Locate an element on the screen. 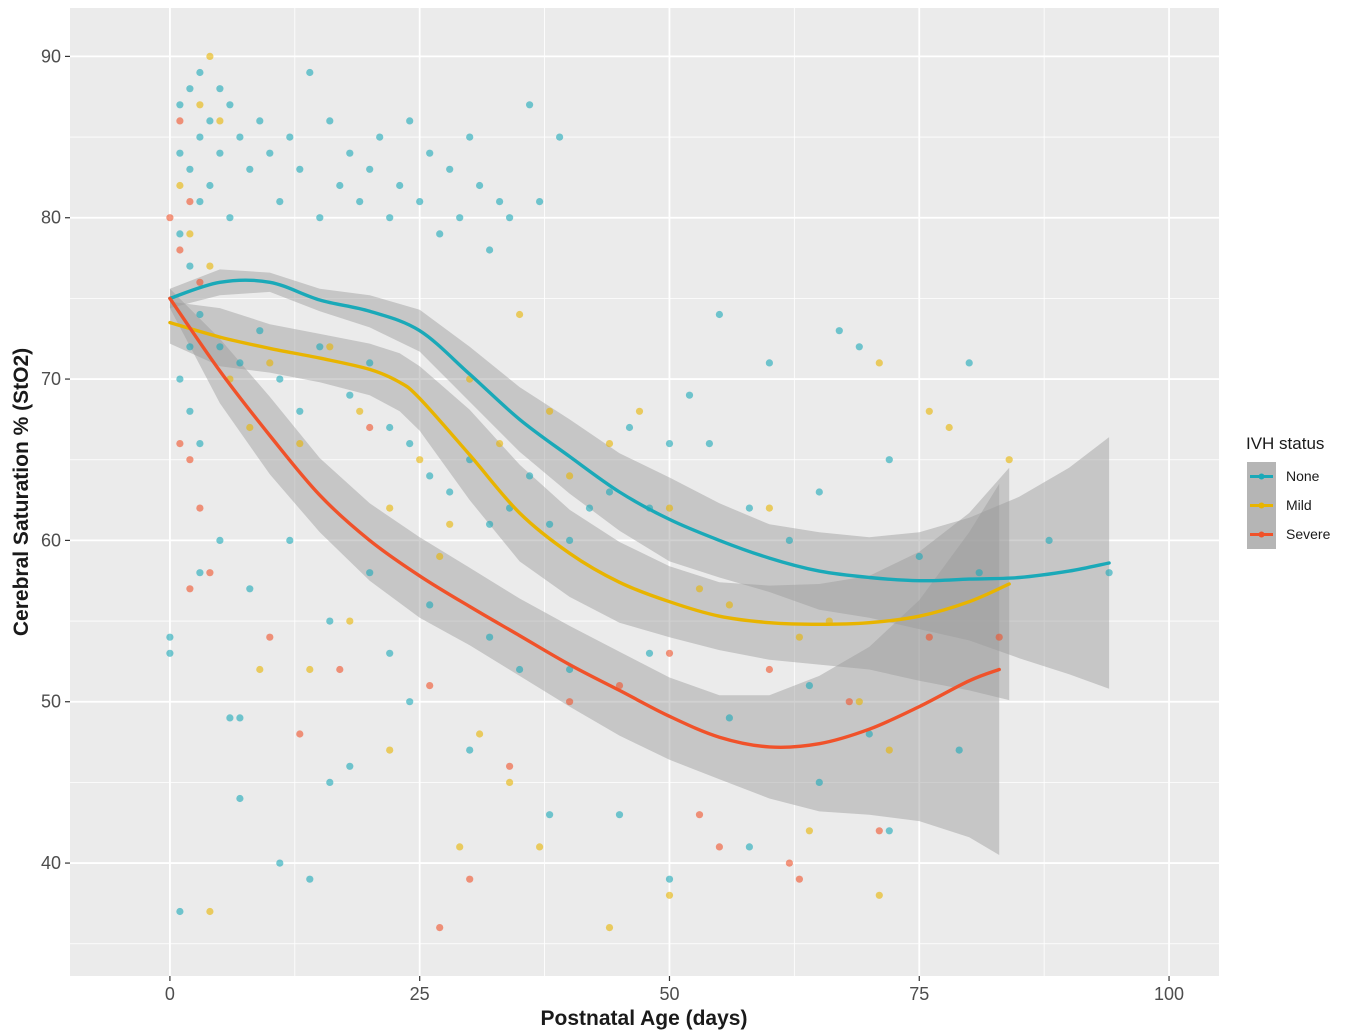  legend-label-mild: Mild is located at coordinates (1299, 505).